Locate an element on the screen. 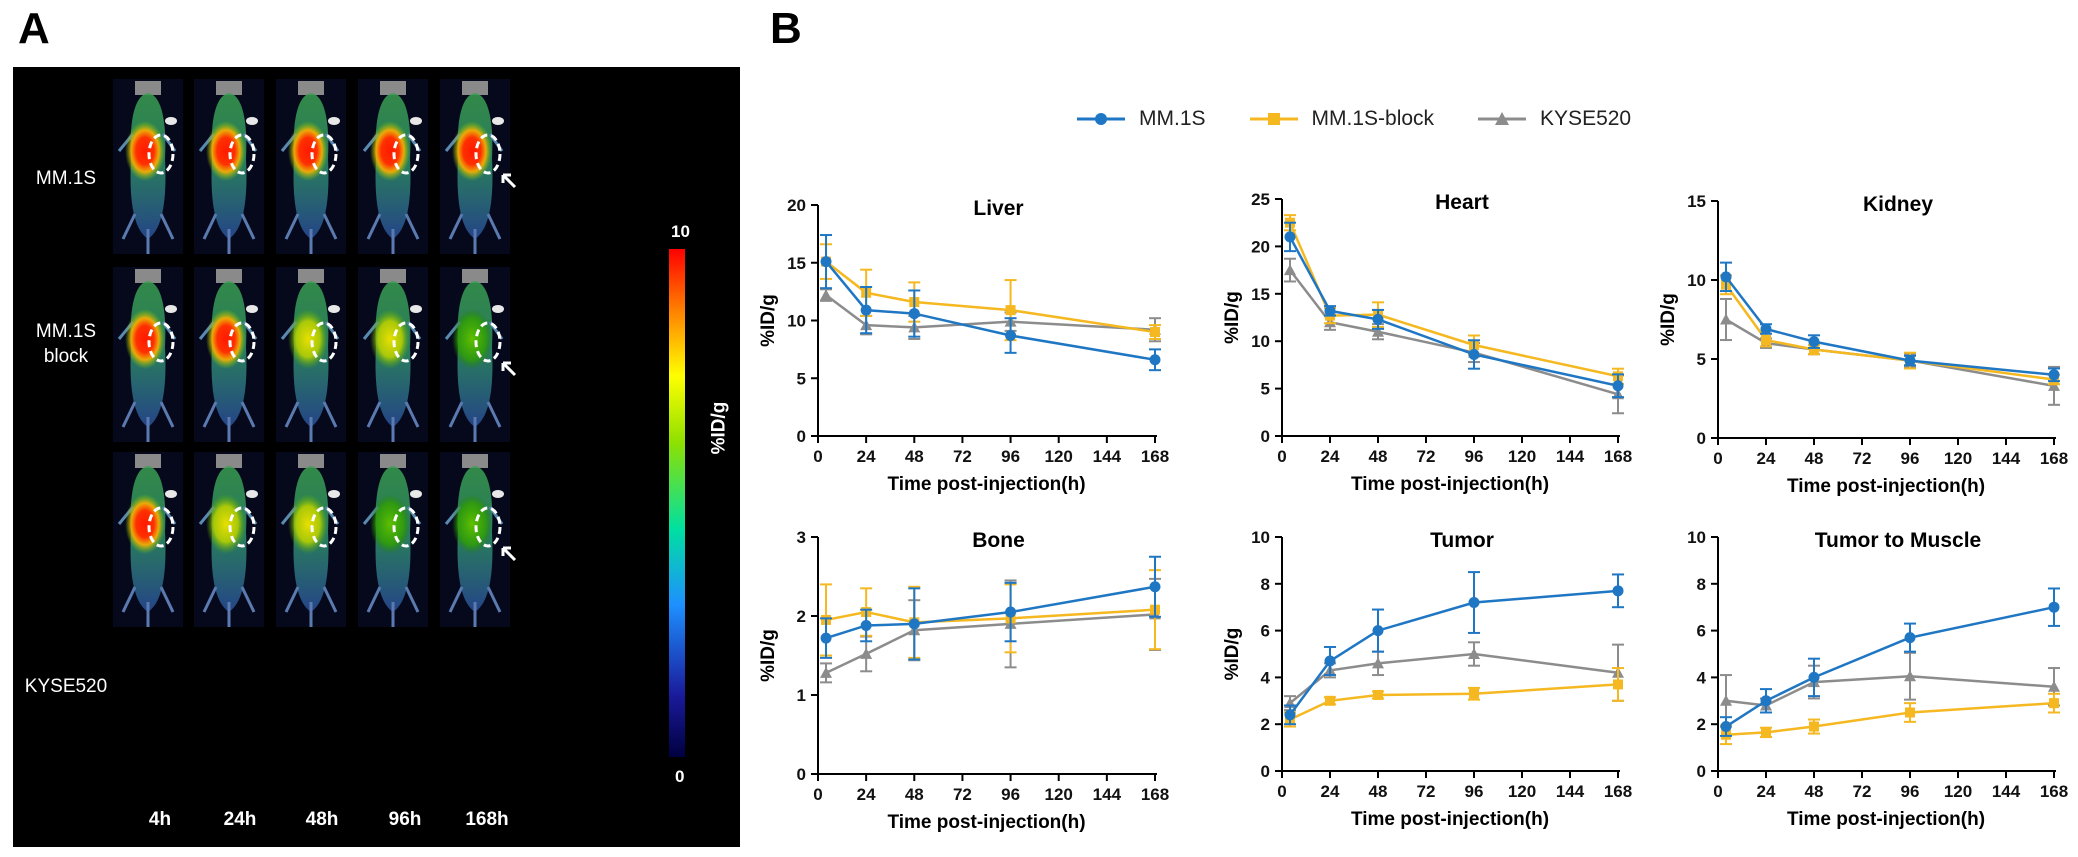 Image resolution: width=2078 pixels, height=857 pixels. mouse-image-r1-c0 is located at coordinates (148, 354).